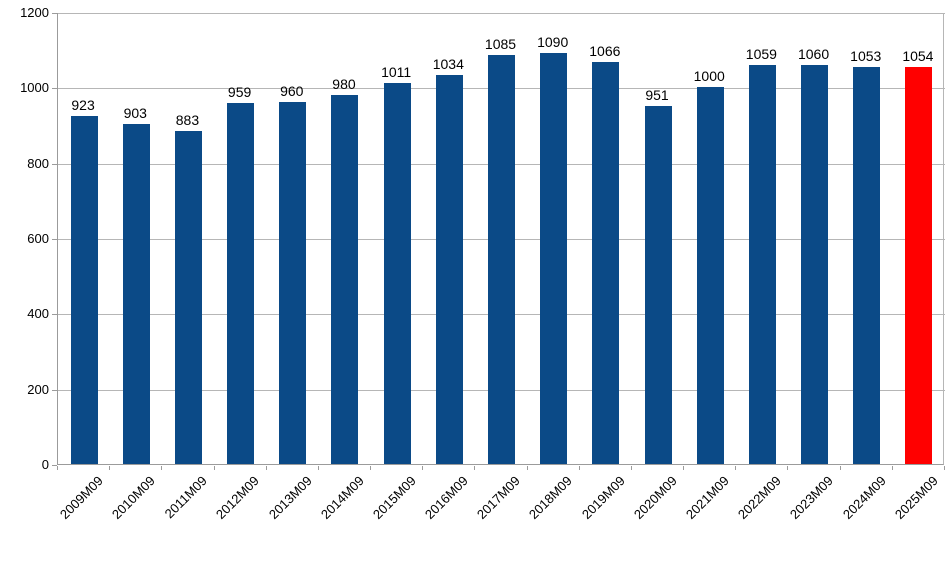 The height and width of the screenshot is (567, 952). I want to click on x-axis-category-label: 2010M09, so click(133, 497).